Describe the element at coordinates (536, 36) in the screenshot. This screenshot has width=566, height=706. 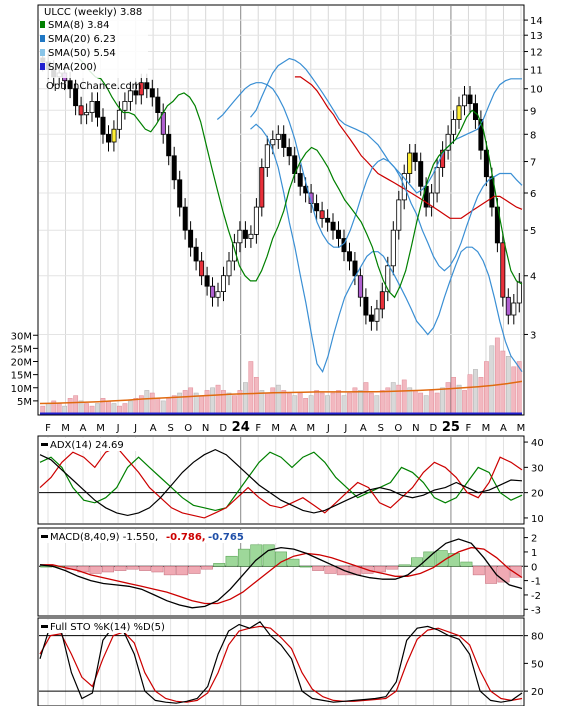
I see `price-tick-label: 13` at that location.